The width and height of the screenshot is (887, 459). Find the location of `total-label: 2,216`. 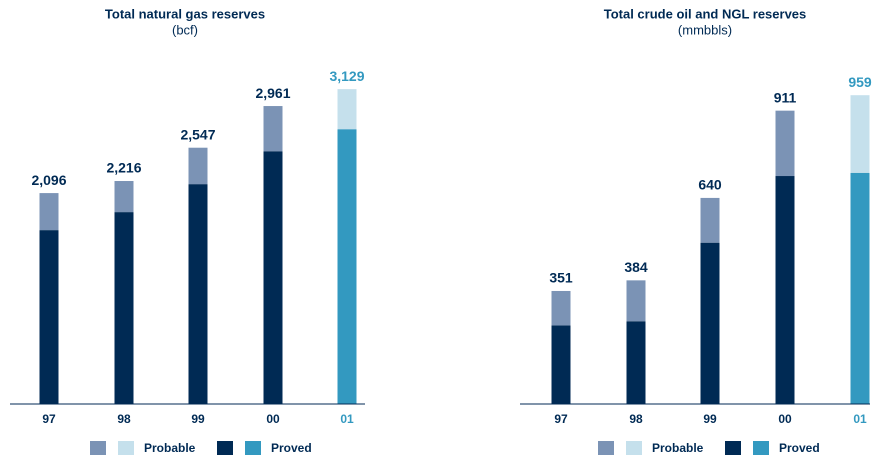

total-label: 2,216 is located at coordinates (123, 168).